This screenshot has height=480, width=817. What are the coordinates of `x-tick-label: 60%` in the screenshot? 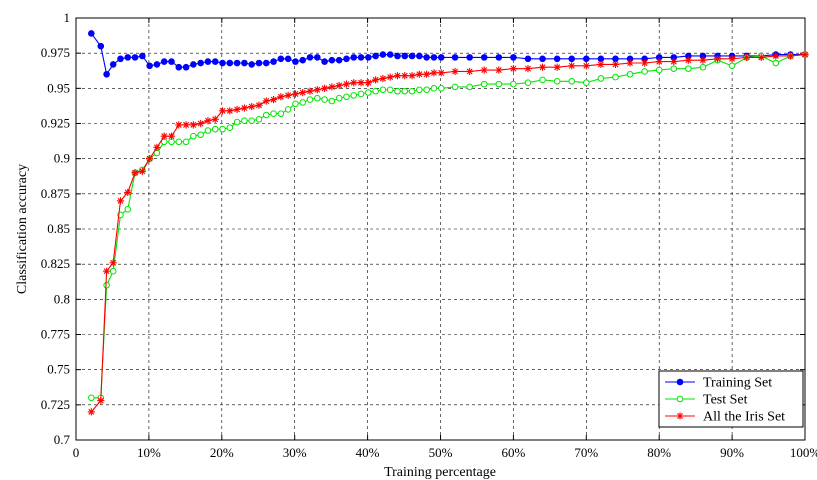 It's located at (513, 452).